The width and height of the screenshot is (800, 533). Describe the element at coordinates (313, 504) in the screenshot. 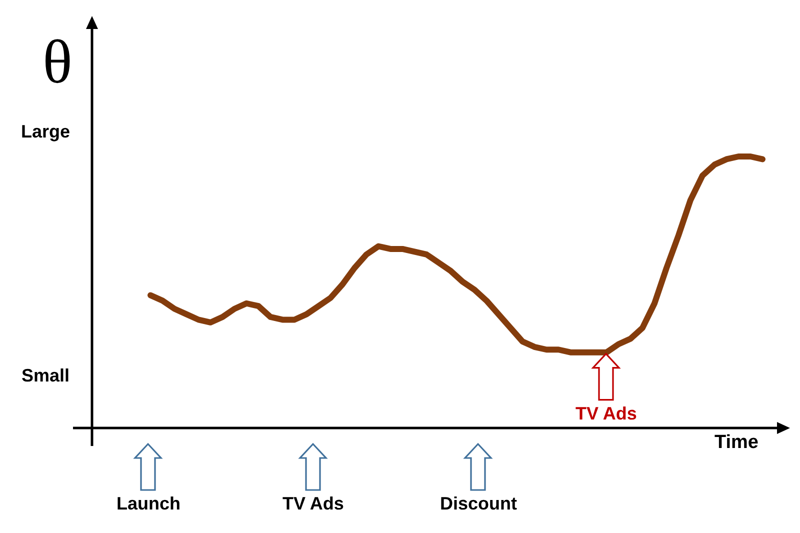

I see `text: TV Ads` at that location.